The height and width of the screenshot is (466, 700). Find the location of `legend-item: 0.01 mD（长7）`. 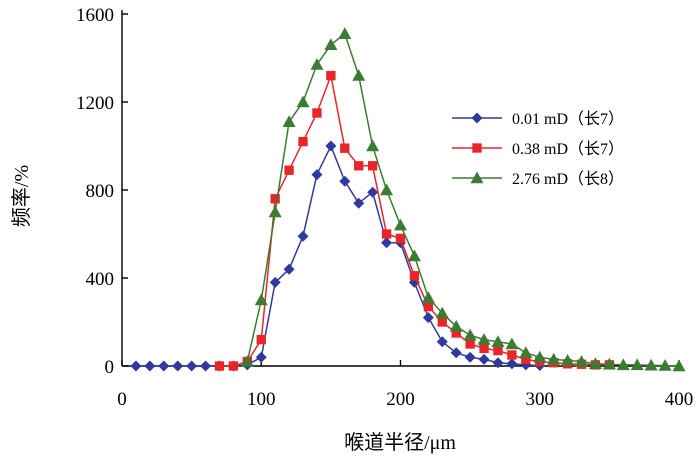

legend-item: 0.01 mD（长7） is located at coordinates (538, 119).